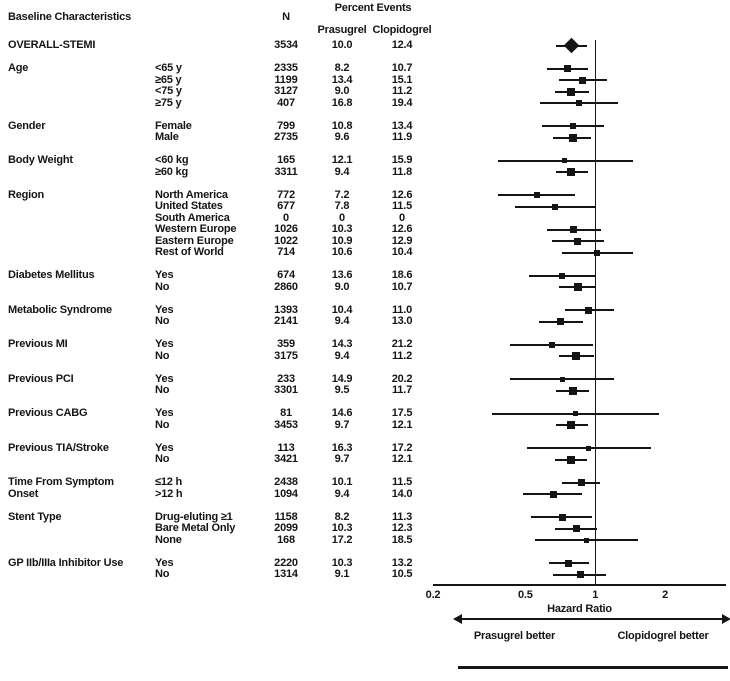 This screenshot has height=681, width=730. What do you see at coordinates (169, 482) in the screenshot?
I see `subgroup-label: ≤12 h` at bounding box center [169, 482].